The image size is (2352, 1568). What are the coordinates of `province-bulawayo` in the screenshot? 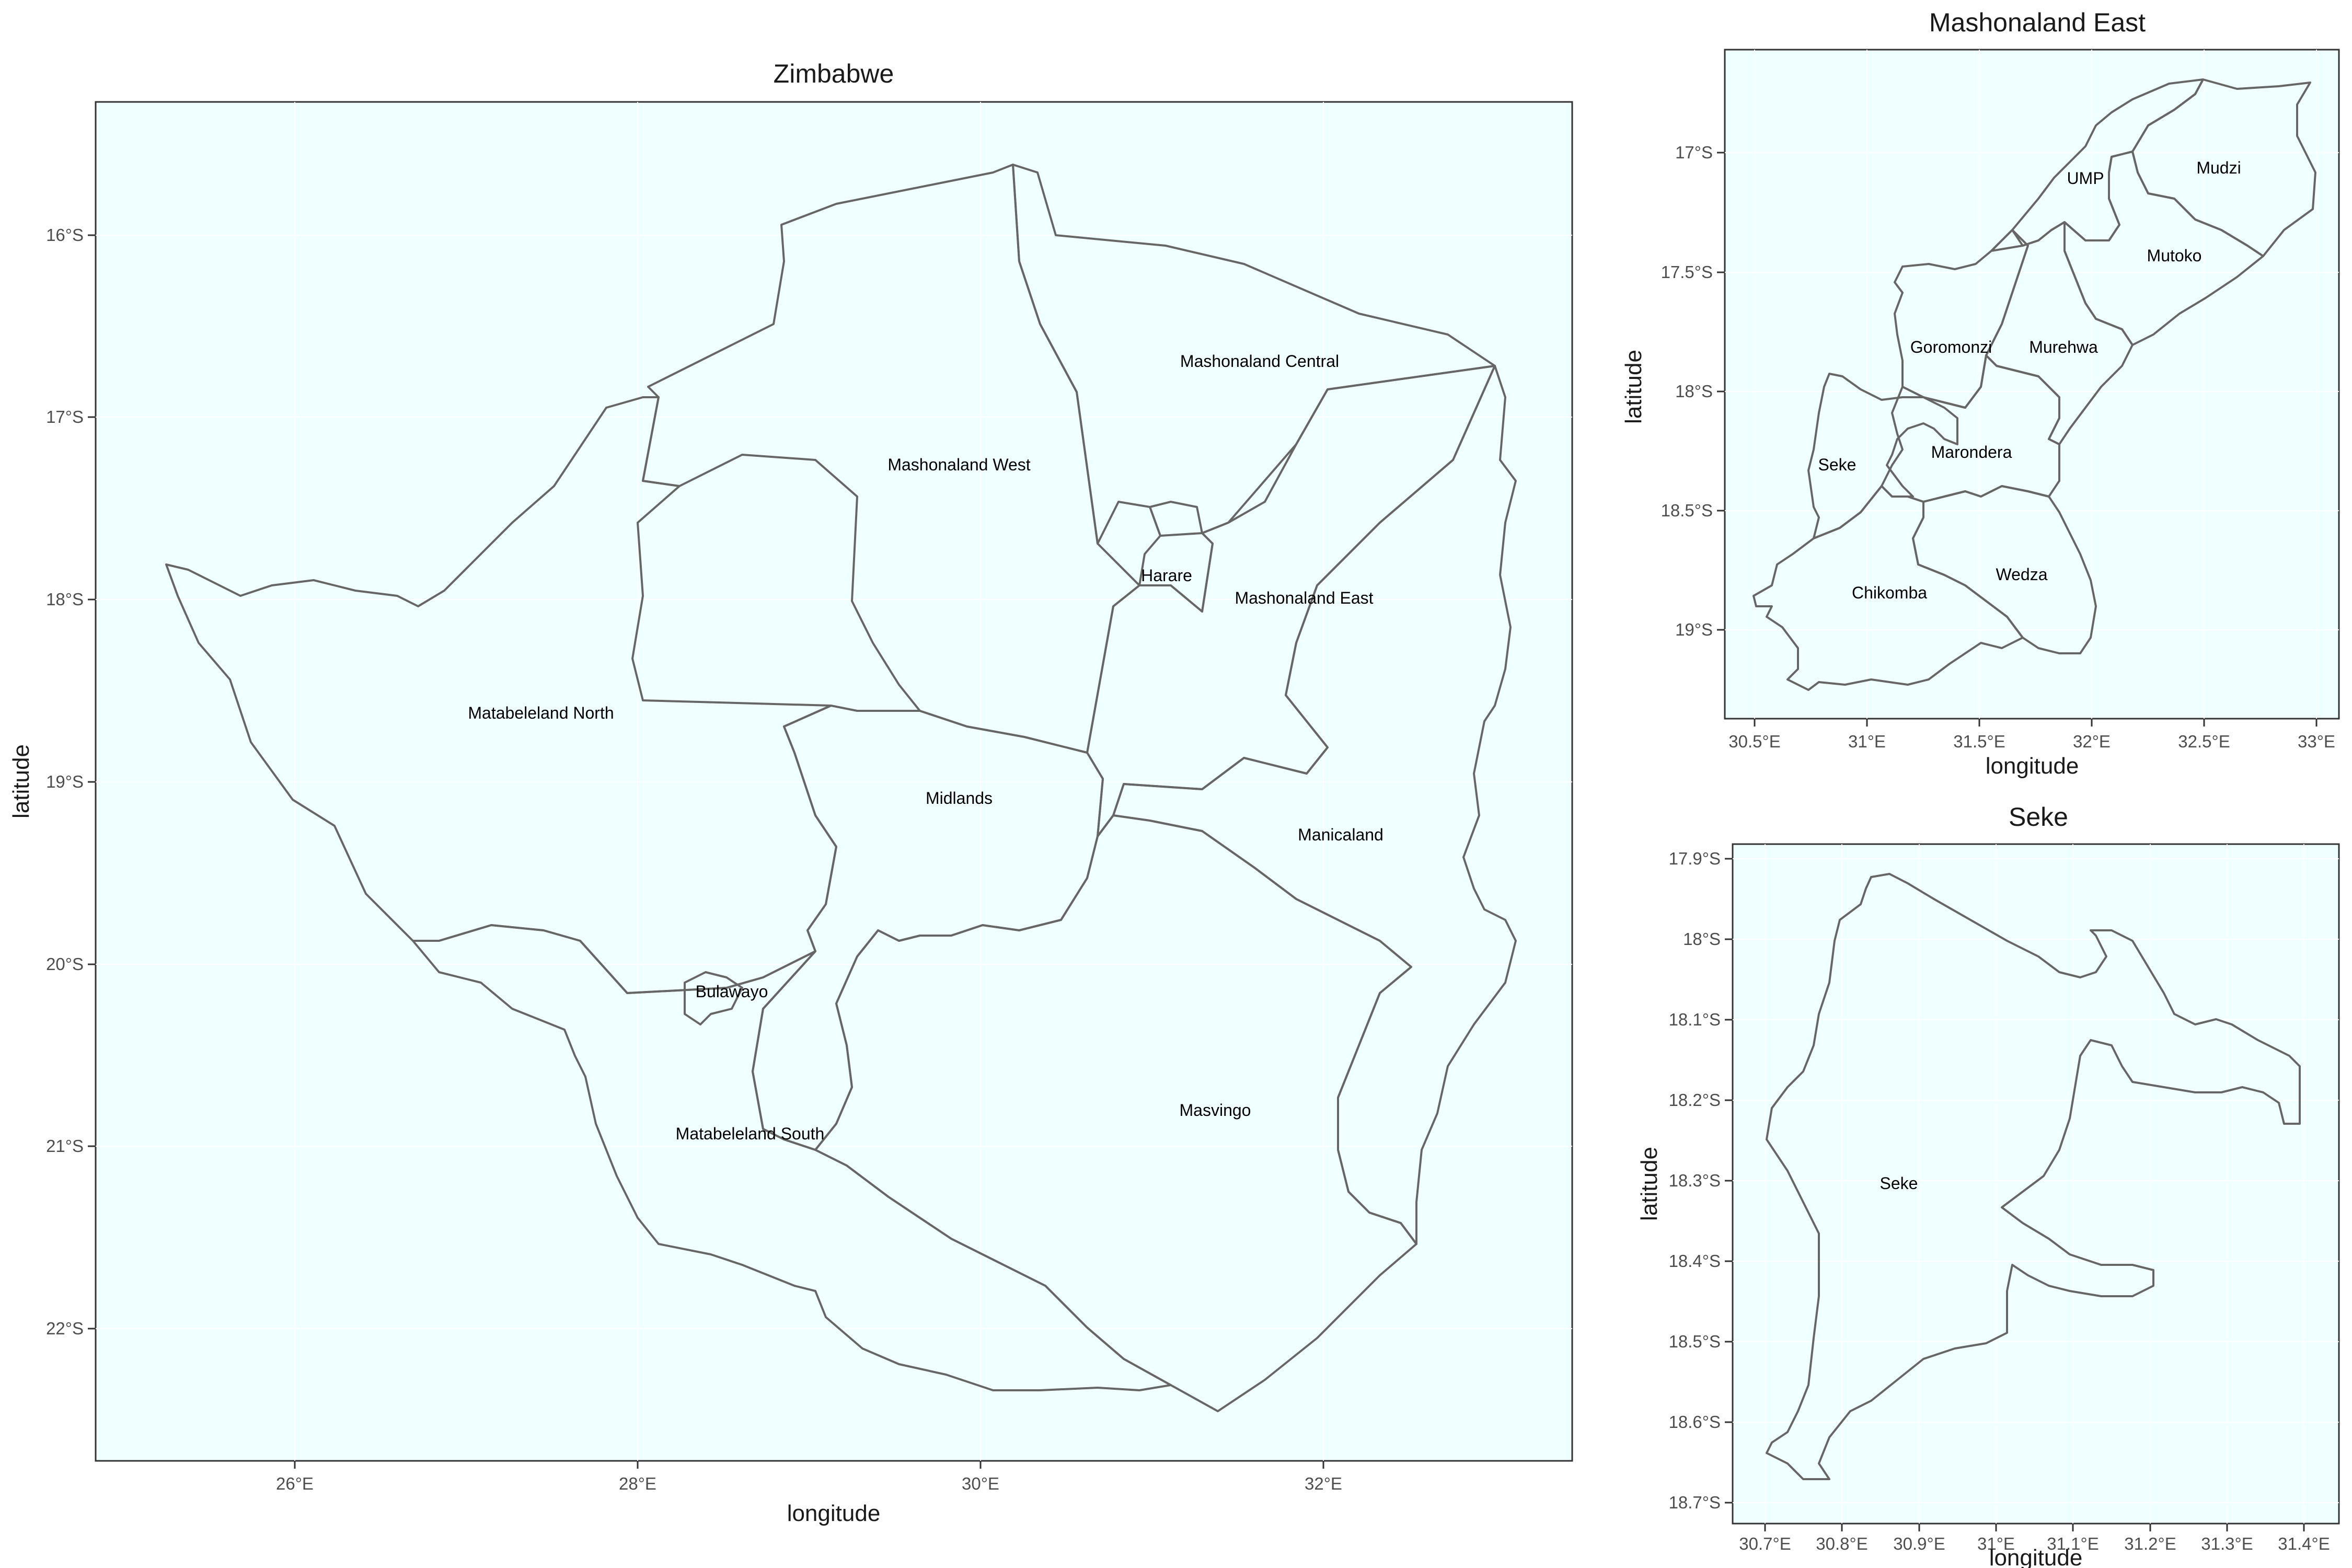 It's located at (713, 998).